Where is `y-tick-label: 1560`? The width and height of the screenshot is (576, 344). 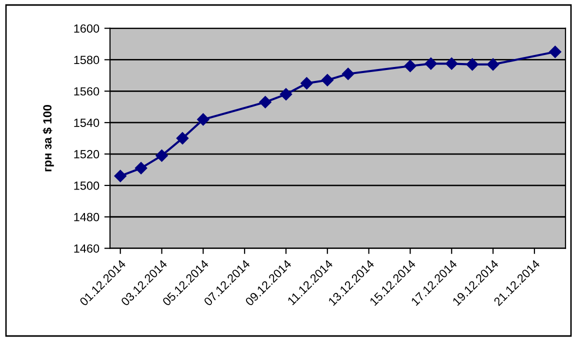
y-tick-label: 1560 is located at coordinates (87, 91).